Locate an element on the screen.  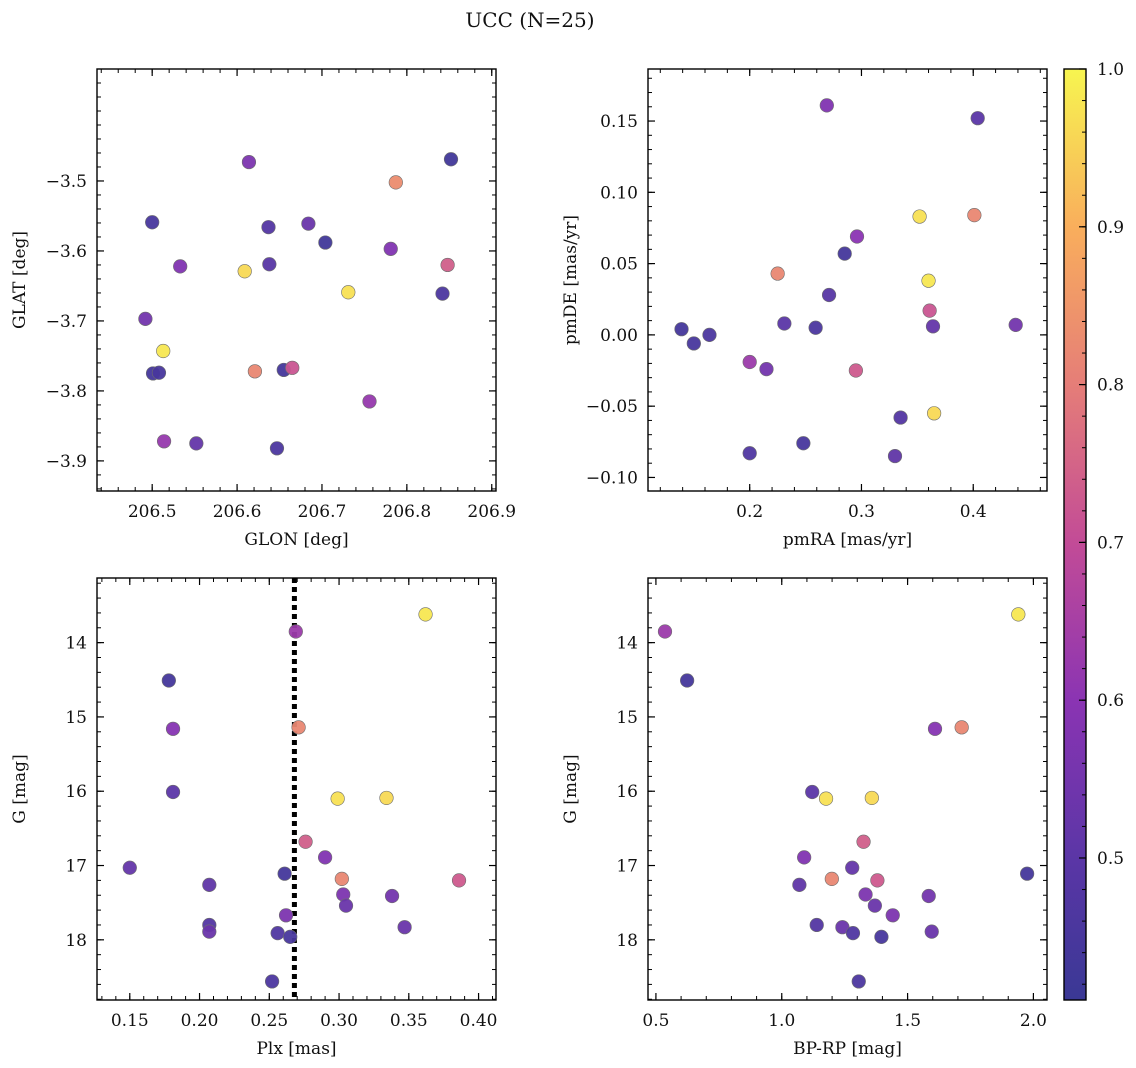
x-tick-label: 0.3 is located at coordinates (861, 512).